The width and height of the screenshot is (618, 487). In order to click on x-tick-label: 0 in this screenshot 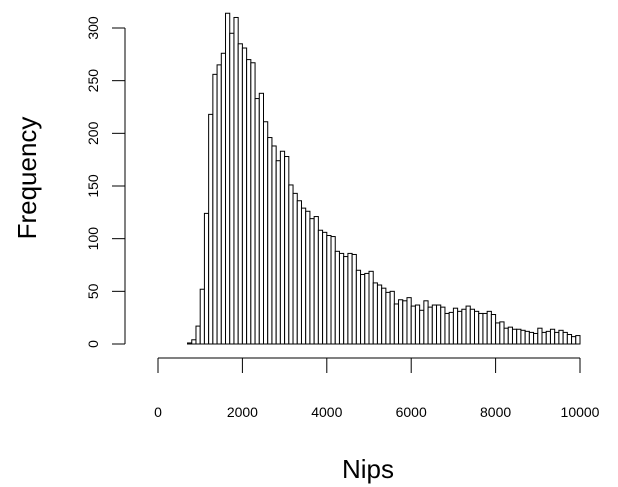, I will do `click(158, 412)`.